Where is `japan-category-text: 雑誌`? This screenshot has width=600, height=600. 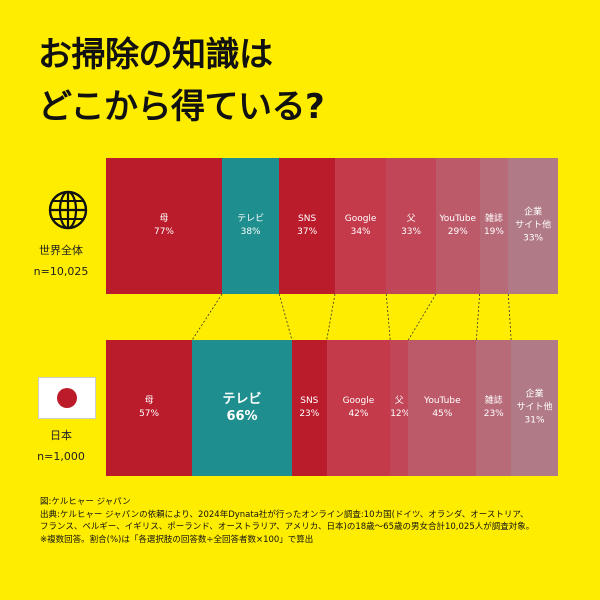 japan-category-text: 雑誌 is located at coordinates (493, 401).